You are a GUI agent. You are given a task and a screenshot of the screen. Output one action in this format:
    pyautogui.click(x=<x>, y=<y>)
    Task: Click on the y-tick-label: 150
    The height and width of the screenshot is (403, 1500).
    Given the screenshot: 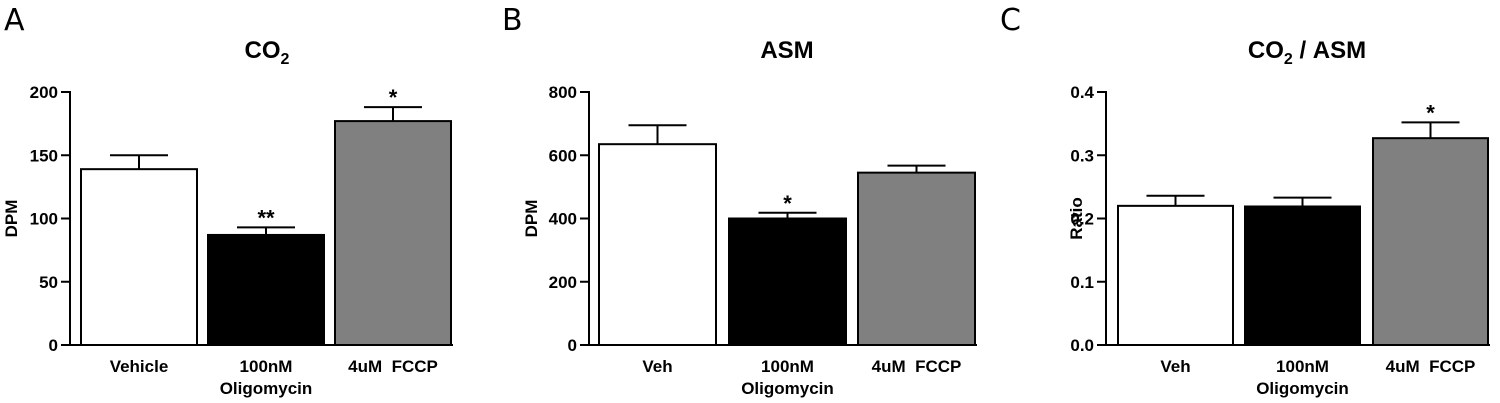 What is the action you would take?
    pyautogui.click(x=44, y=155)
    